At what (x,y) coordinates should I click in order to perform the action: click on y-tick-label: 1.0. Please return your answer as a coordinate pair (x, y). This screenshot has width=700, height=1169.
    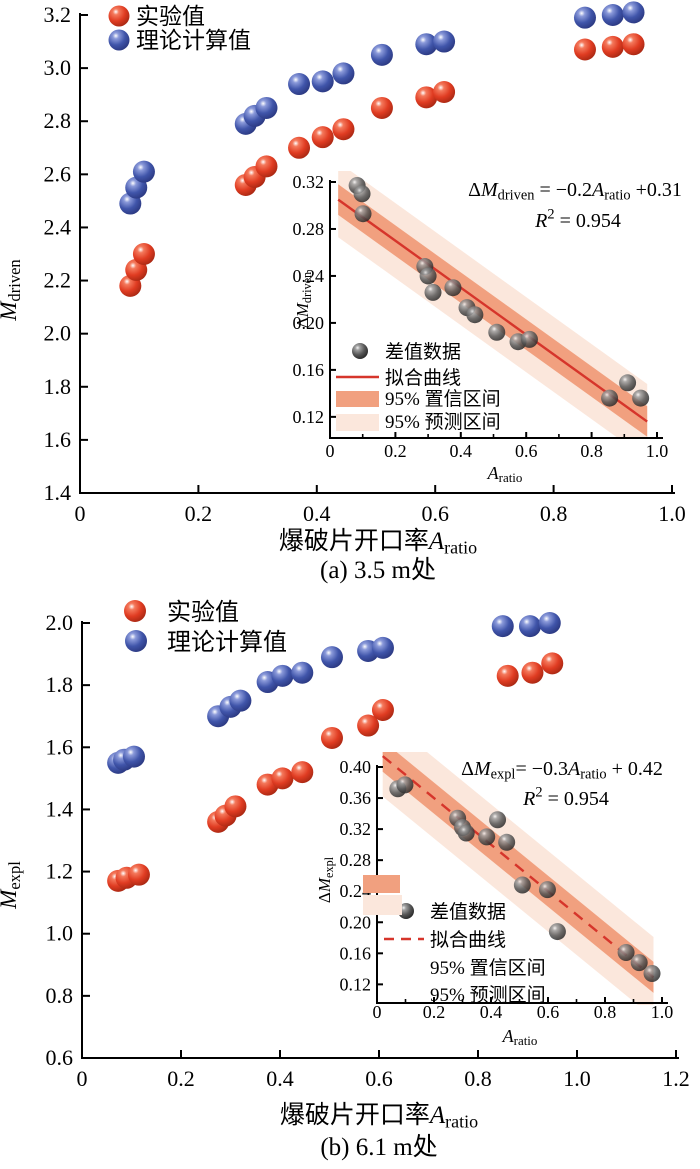
    Looking at the image, I should click on (60, 933).